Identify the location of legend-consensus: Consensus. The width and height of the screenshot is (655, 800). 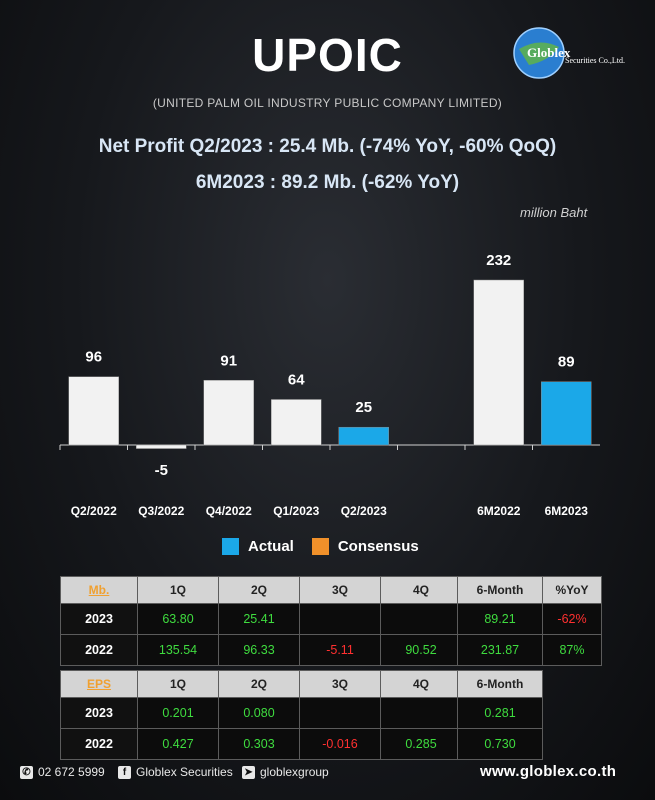
(365, 546).